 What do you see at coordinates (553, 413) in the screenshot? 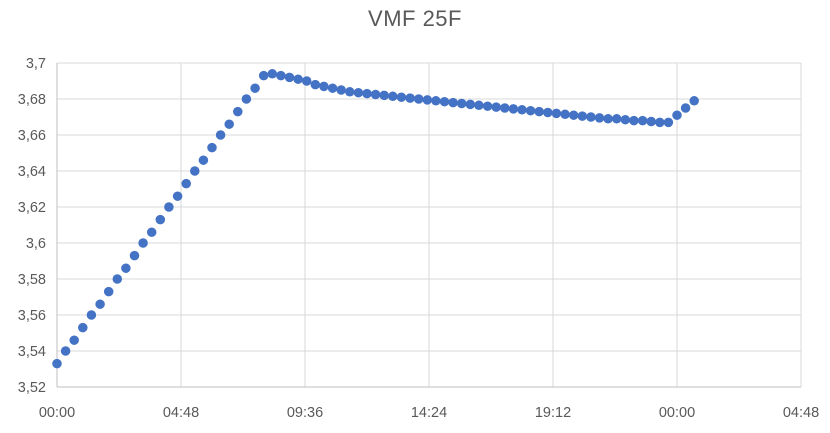
I see `x-tick-label: 19:12` at bounding box center [553, 413].